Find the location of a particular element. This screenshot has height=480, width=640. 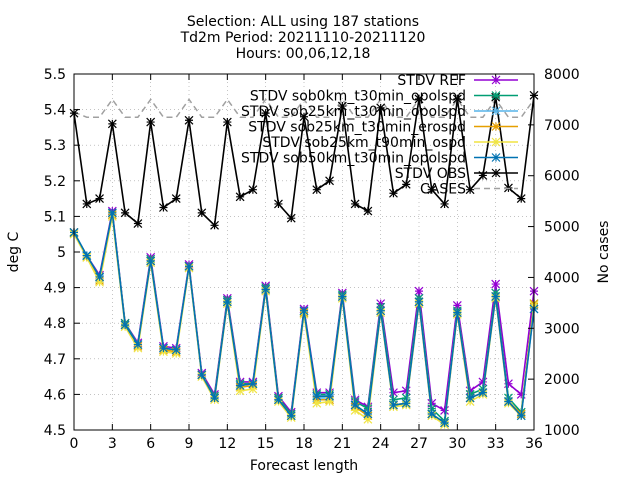

x-tick-label: 21 is located at coordinates (342, 444).